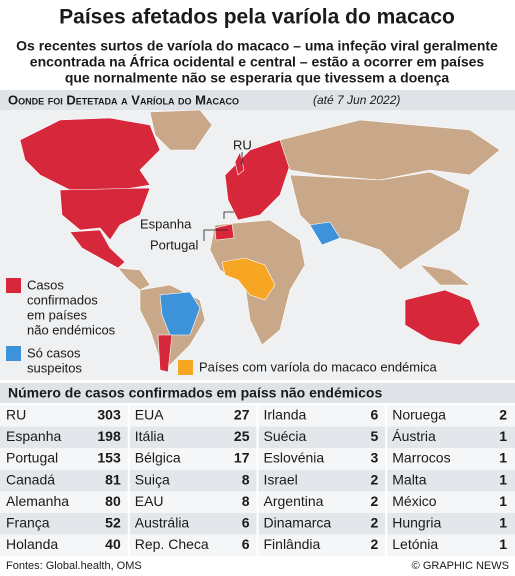  What do you see at coordinates (109, 415) in the screenshot?
I see `case-count: 303` at bounding box center [109, 415].